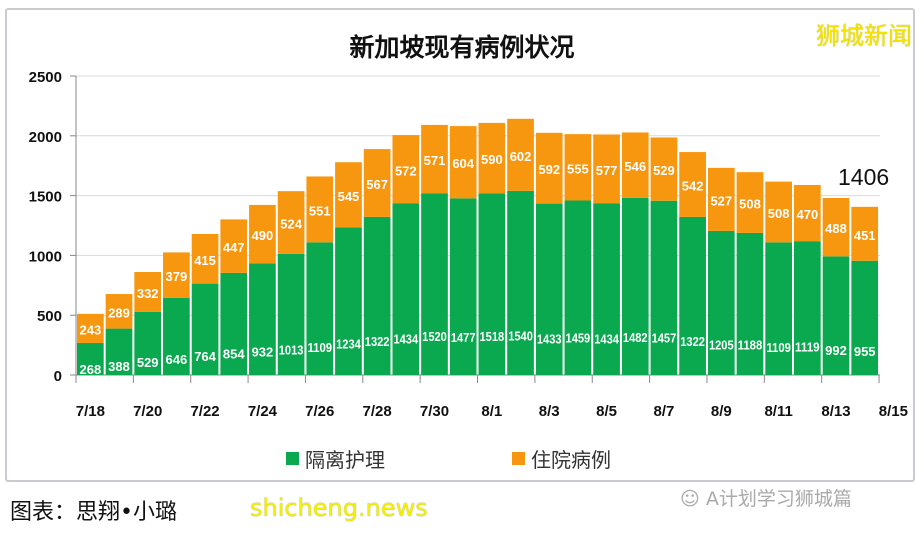 This screenshot has width=924, height=535. I want to click on account-name: ☺ A计划学习狮城篇, so click(766, 497).